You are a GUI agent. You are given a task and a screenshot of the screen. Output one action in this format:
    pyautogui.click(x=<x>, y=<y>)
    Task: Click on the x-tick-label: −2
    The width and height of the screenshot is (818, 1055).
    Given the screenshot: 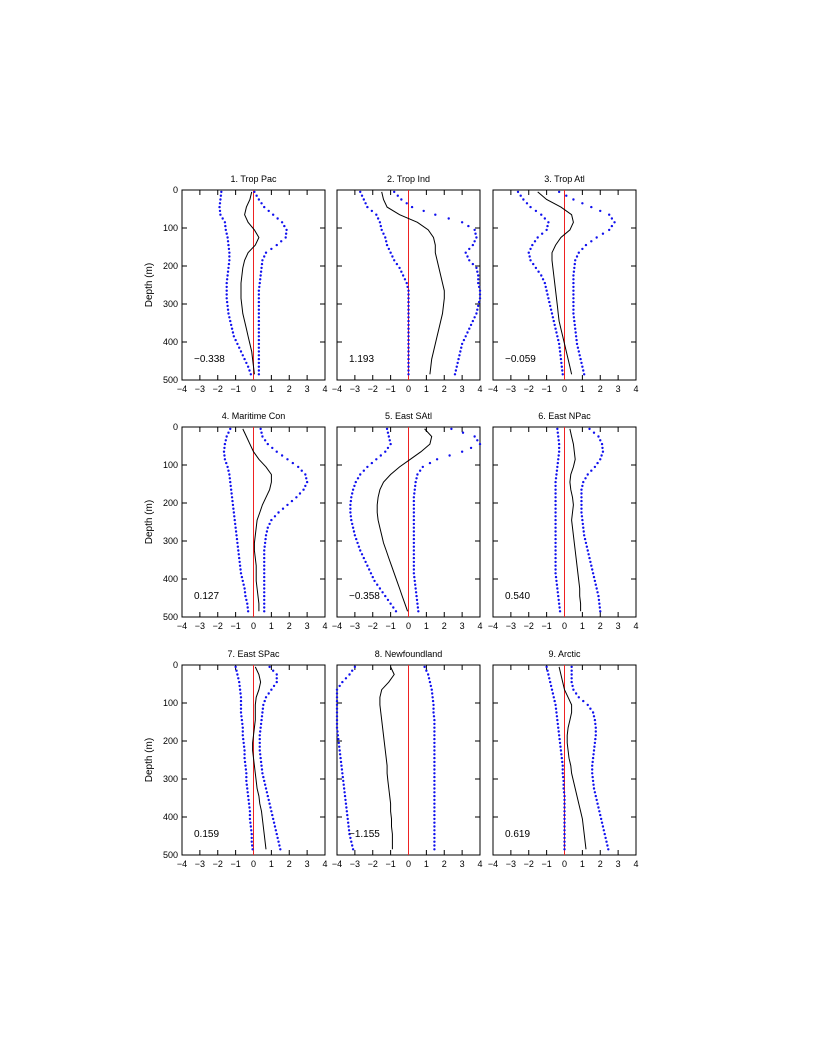 What is the action you would take?
    pyautogui.click(x=218, y=389)
    